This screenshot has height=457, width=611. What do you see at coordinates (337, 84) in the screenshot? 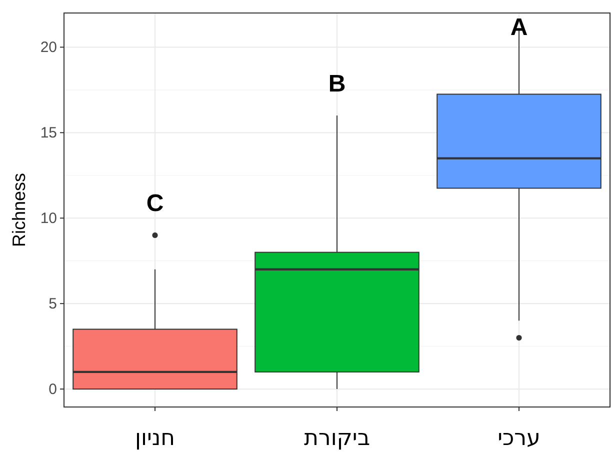
I see `annotation: B` at bounding box center [337, 84].